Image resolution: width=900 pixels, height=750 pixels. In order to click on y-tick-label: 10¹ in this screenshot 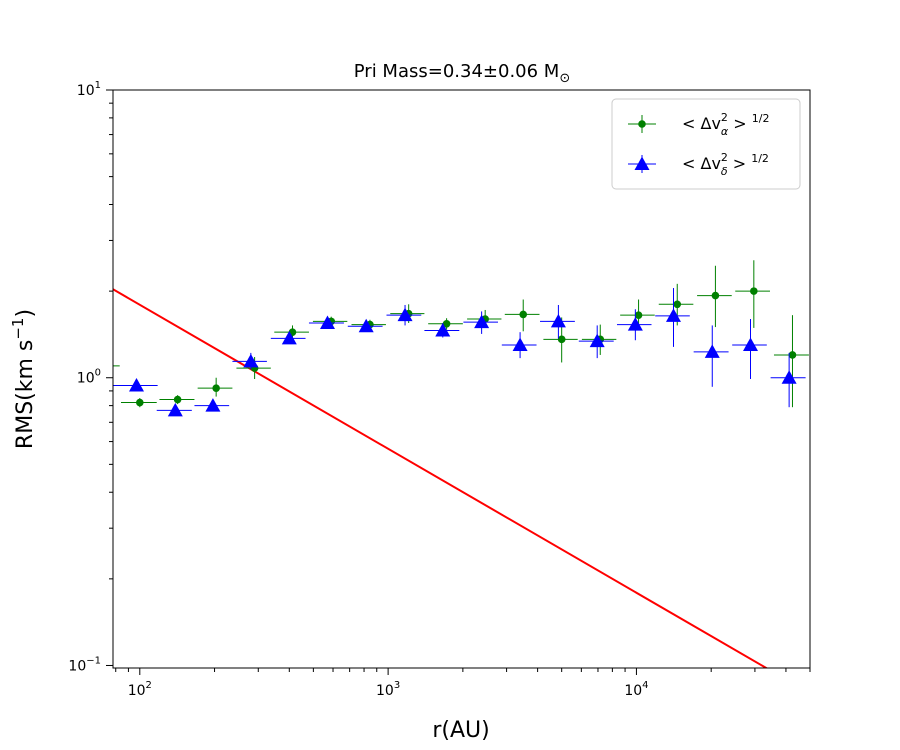, I will do `click(89, 89)`.